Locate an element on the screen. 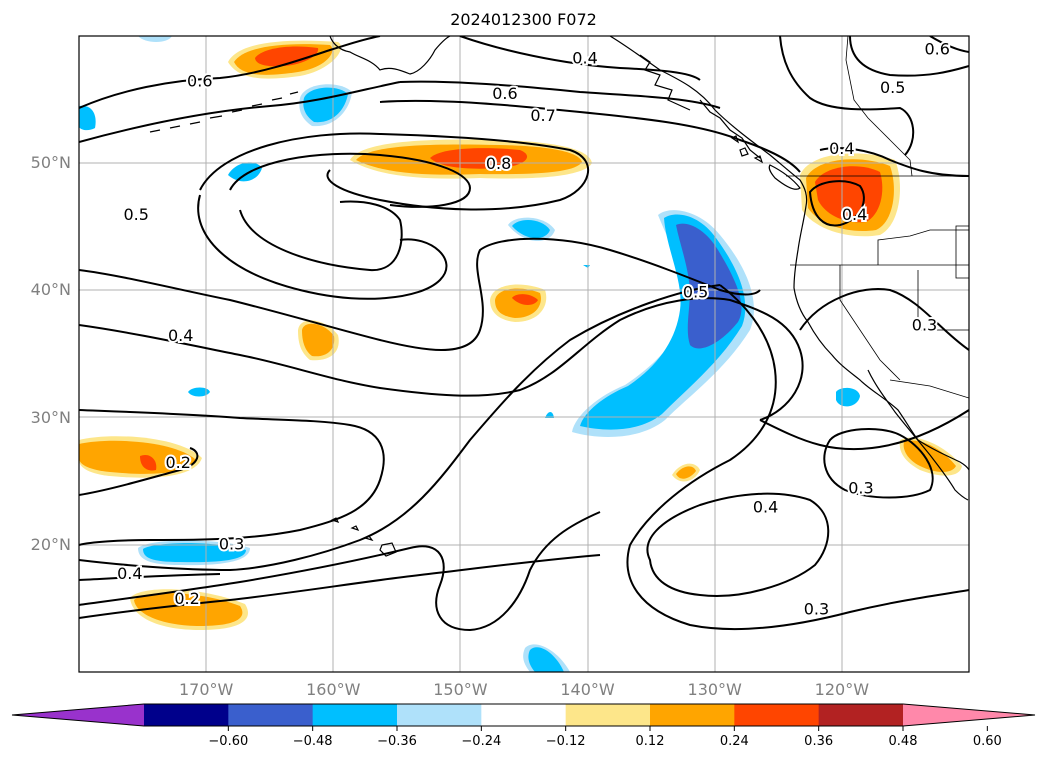 Image resolution: width=1047 pixels, height=765 pixels. colorbar-outline is located at coordinates (523, 715).